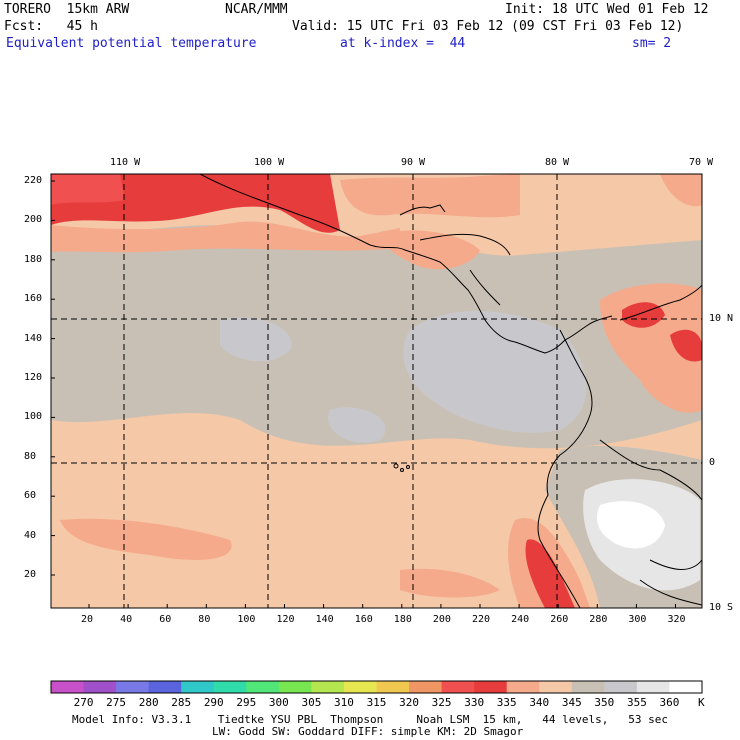 The height and width of the screenshot is (740, 740). What do you see at coordinates (637, 619) in the screenshot?
I see `x-tick-label: 300` at bounding box center [637, 619].